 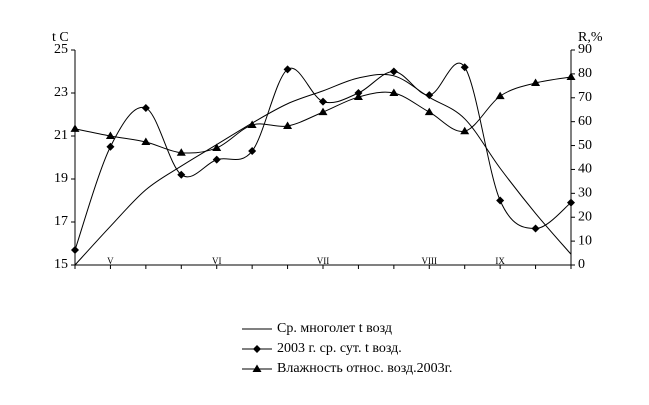 I want to click on x-tick-label: IX, so click(x=500, y=261).